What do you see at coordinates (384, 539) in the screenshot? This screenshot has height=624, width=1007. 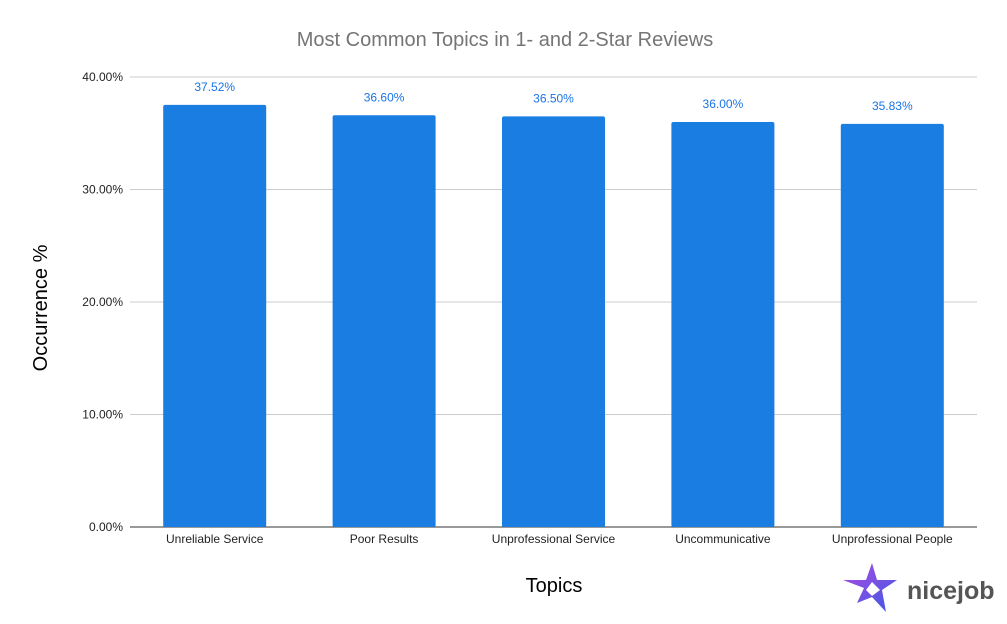 I see `x-tick-label: Poor Results` at bounding box center [384, 539].